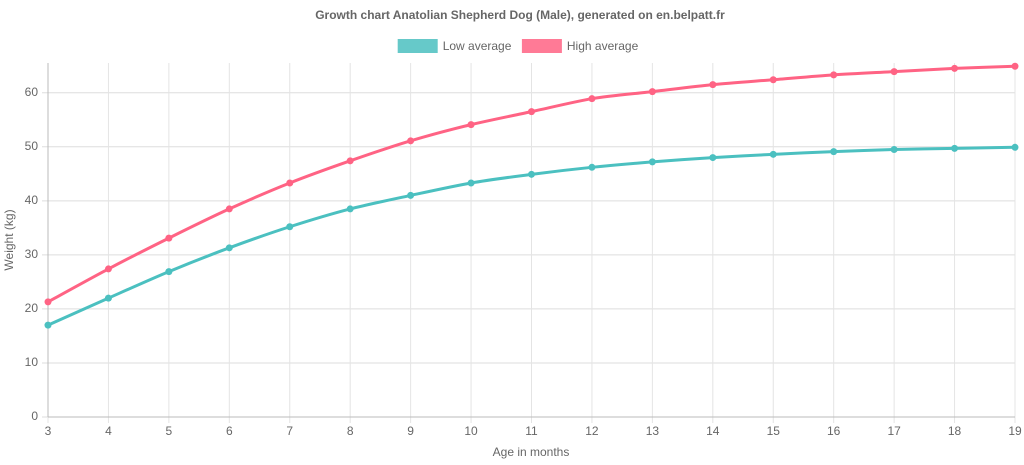 This screenshot has height=465, width=1024. What do you see at coordinates (603, 46) in the screenshot?
I see `legend-label: High average` at bounding box center [603, 46].